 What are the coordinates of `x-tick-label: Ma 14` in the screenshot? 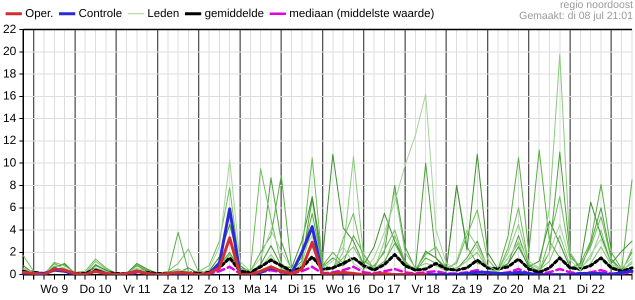 It's located at (261, 289).